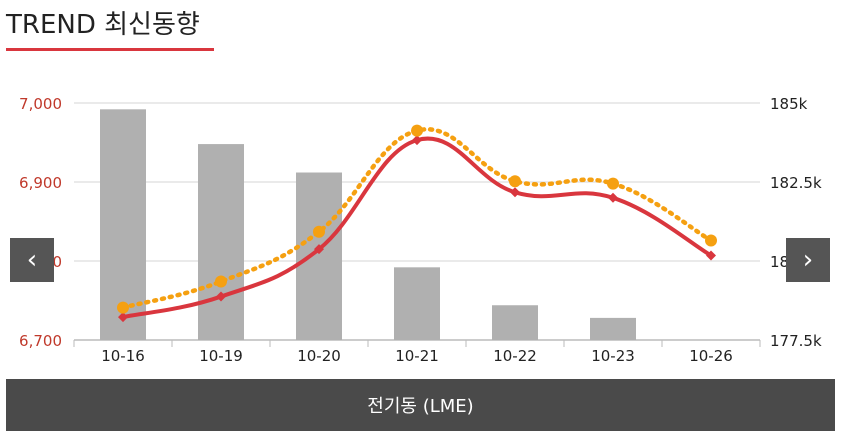 The height and width of the screenshot is (439, 841). Describe the element at coordinates (319, 356) in the screenshot. I see `x-axis-label: 10-20` at that location.